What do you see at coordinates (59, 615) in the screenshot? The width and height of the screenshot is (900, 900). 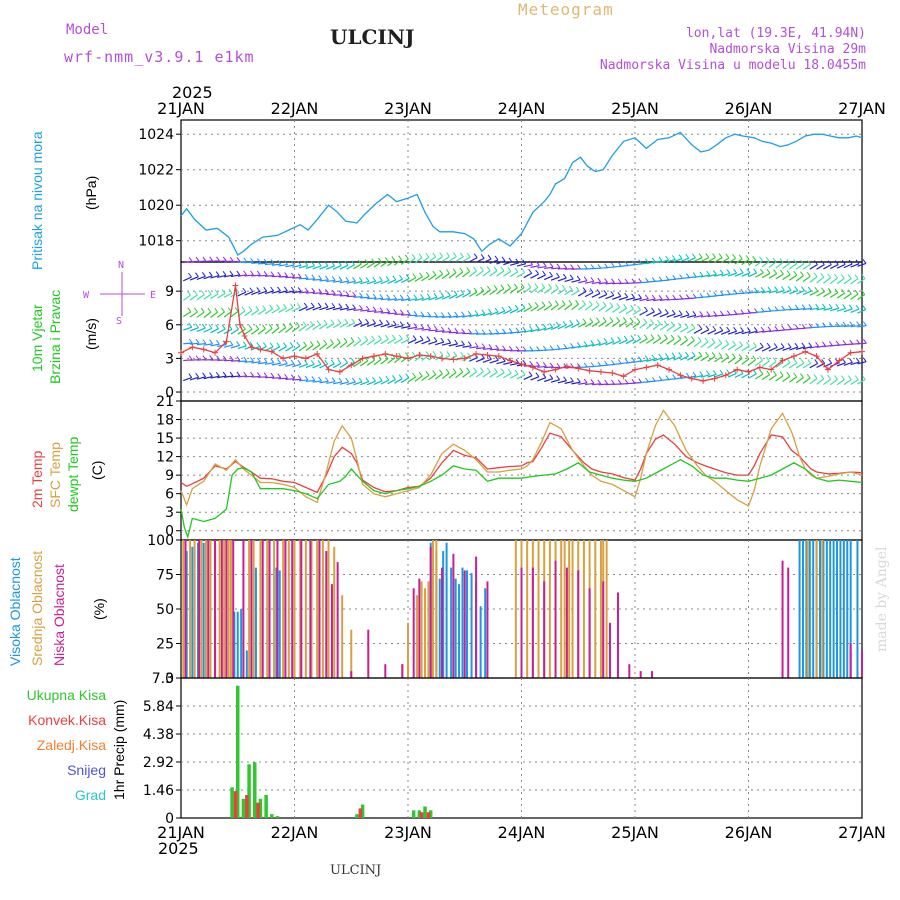 I see `cloud-ylabel-low: Niska Oblacnost` at bounding box center [59, 615].